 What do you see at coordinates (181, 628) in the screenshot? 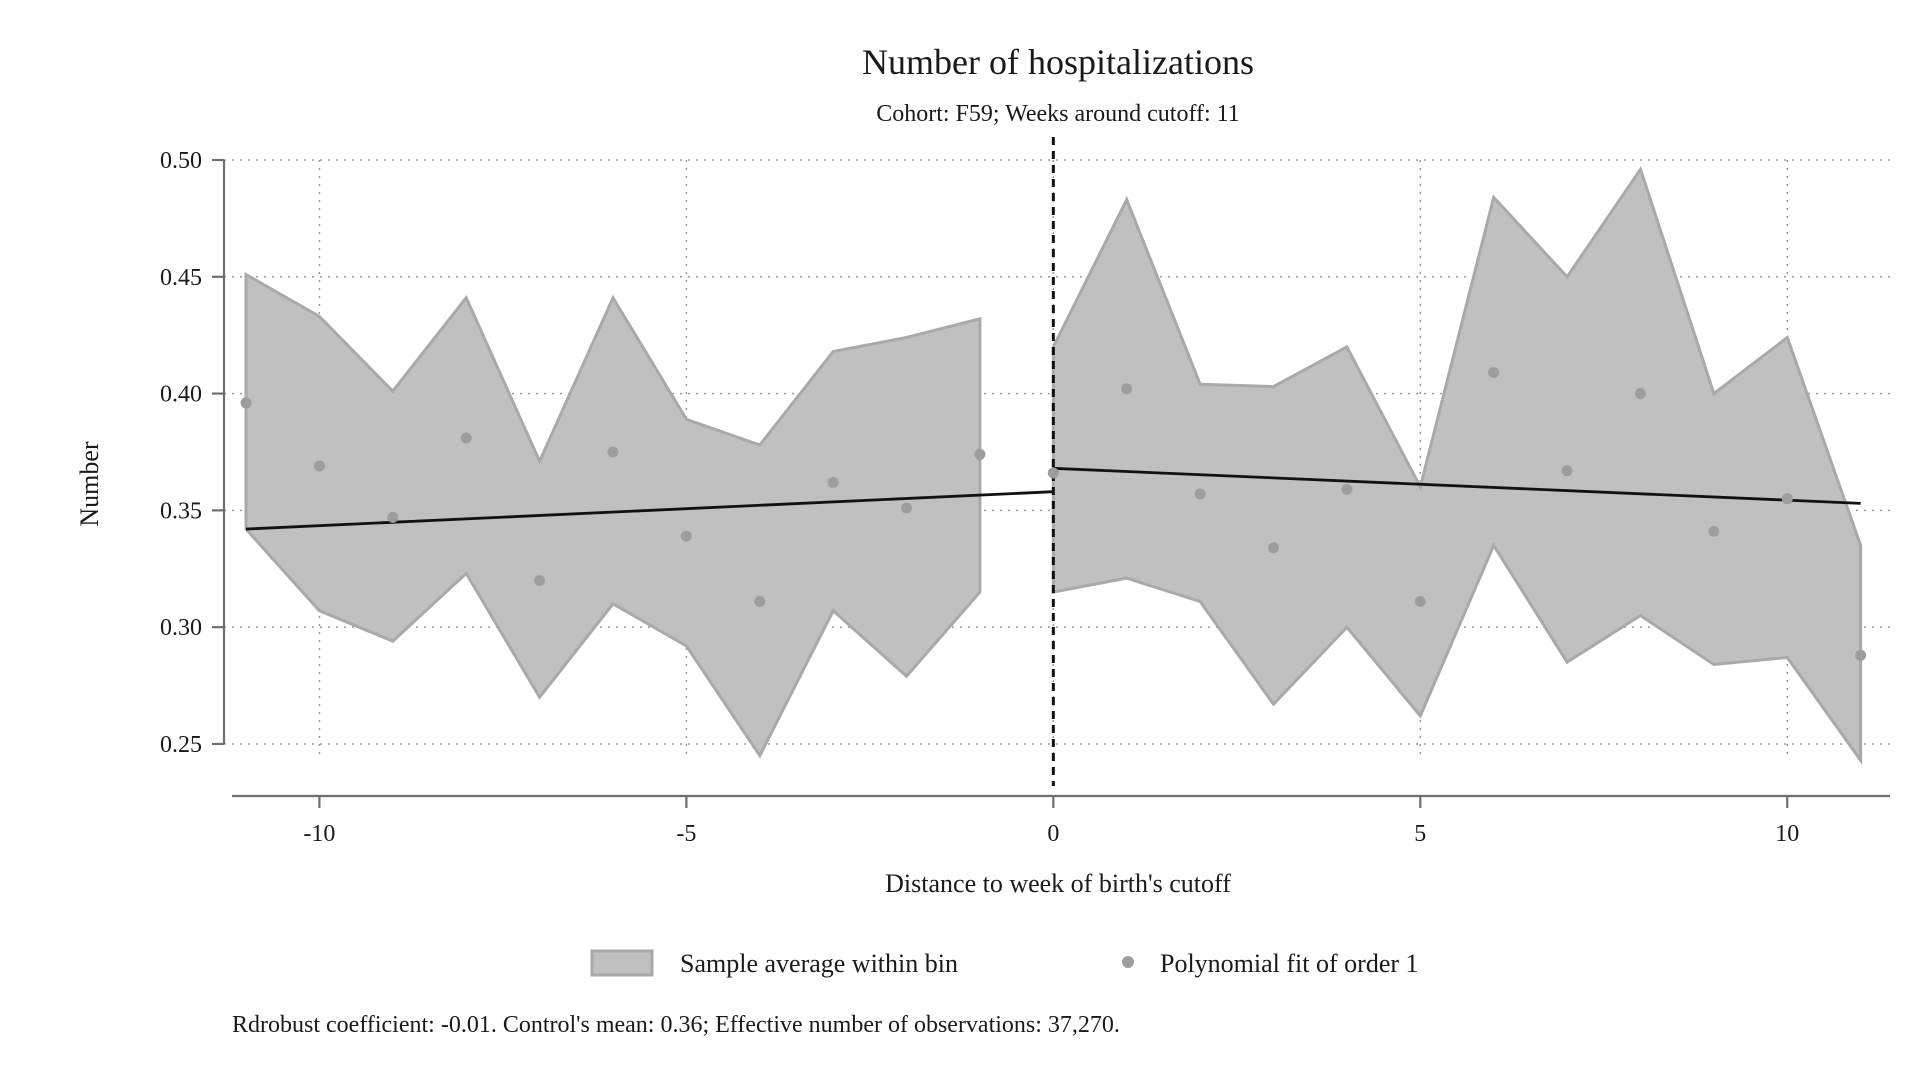
I see `y-tick-label: 0.30` at bounding box center [181, 628].